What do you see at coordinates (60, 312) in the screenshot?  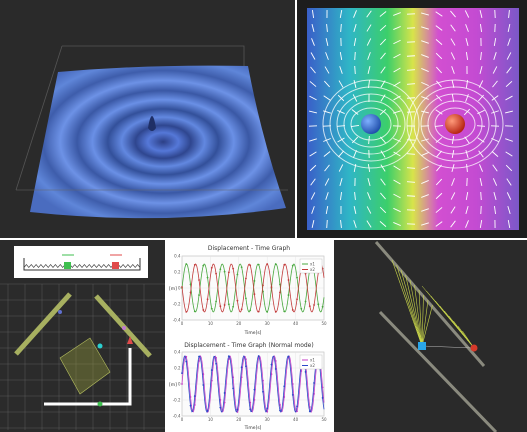 I see `marker-blue` at bounding box center [60, 312].